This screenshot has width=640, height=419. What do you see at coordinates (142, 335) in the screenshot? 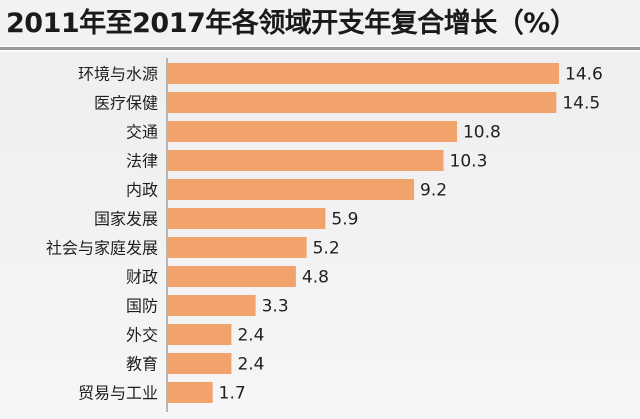
I see `category-label: 外交` at bounding box center [142, 335].